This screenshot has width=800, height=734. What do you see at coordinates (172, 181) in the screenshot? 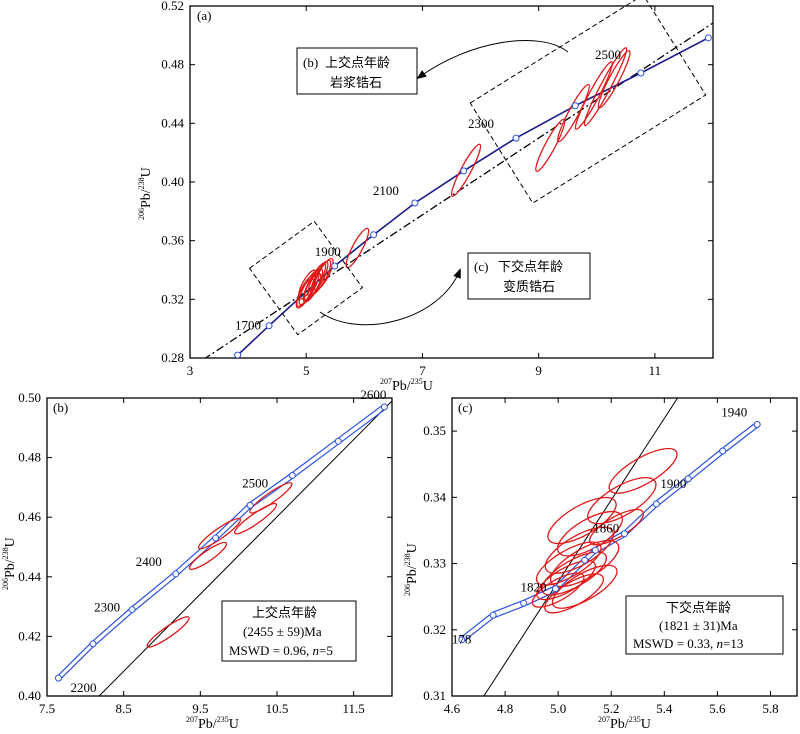
I see `panel-a-y-tick-label: 0.40` at bounding box center [172, 181].